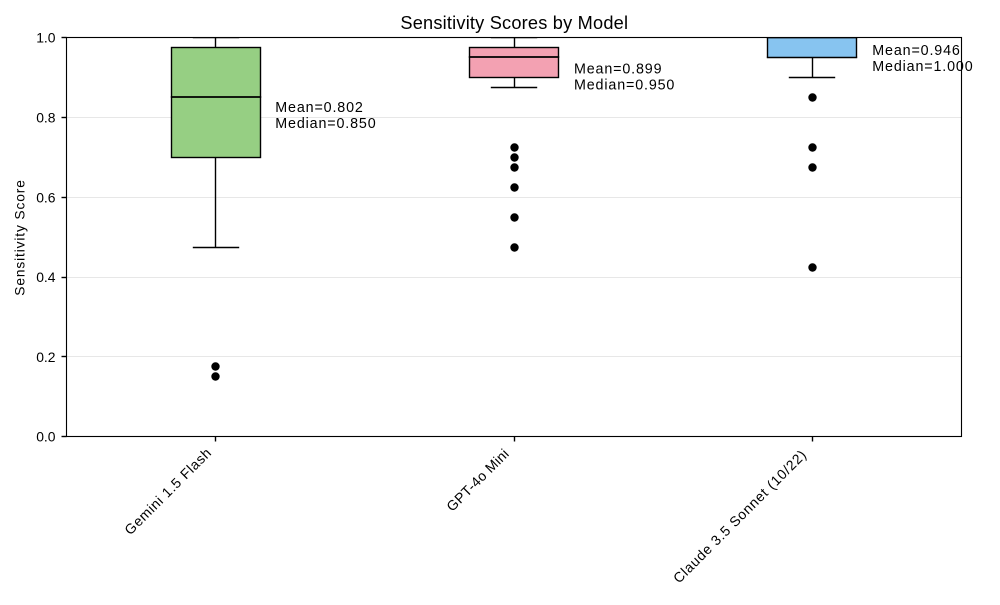 The width and height of the screenshot is (1000, 605). Describe the element at coordinates (922, 67) in the screenshot. I see `svg-text: Median=1.000` at that location.